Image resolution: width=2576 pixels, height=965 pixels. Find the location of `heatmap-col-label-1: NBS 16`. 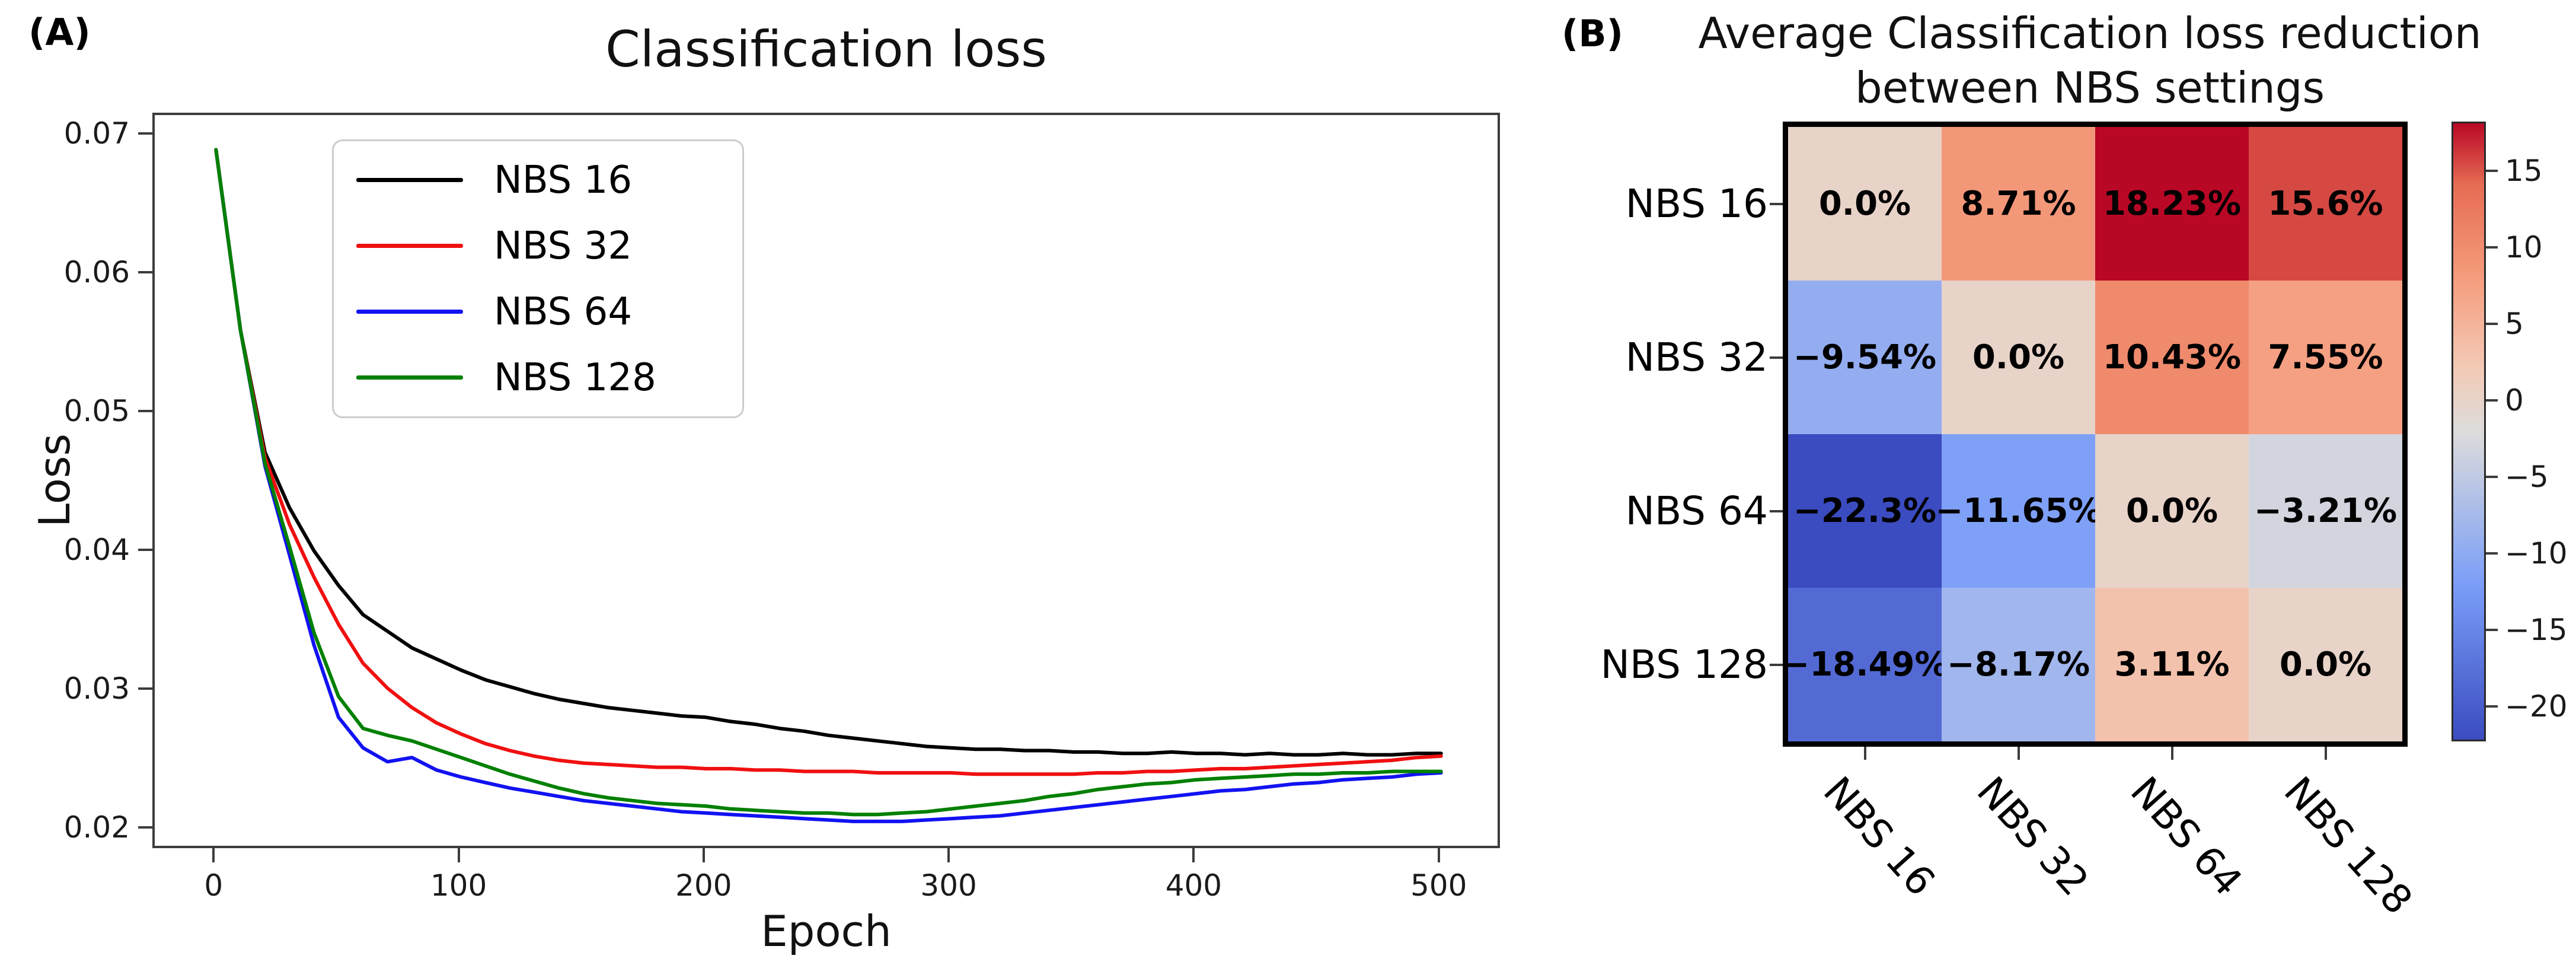

heatmap-col-label-1: NBS 16 is located at coordinates (1879, 837).